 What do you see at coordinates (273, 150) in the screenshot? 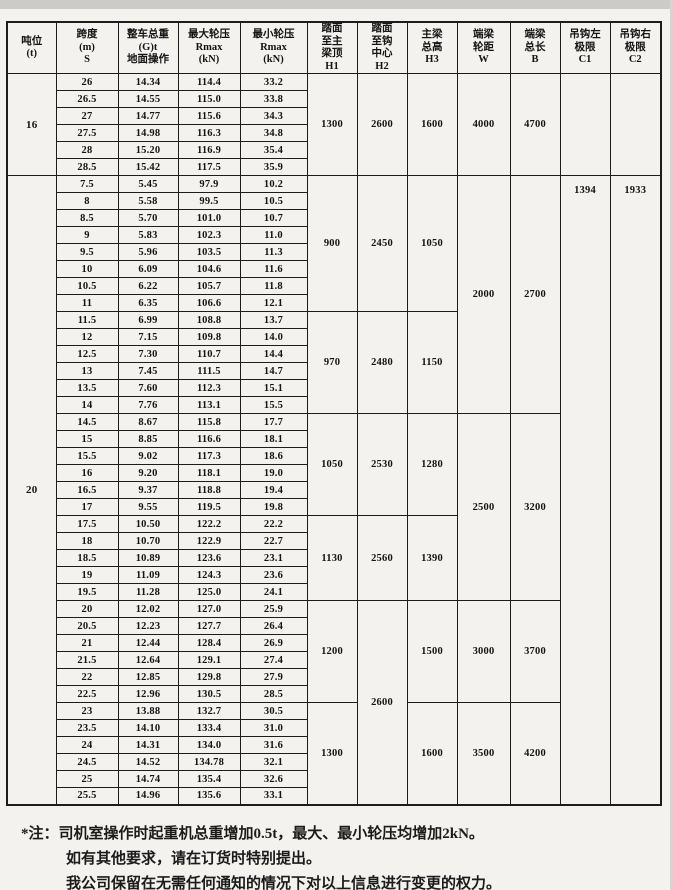
I see `cell-rmin: 35.4` at bounding box center [273, 150].